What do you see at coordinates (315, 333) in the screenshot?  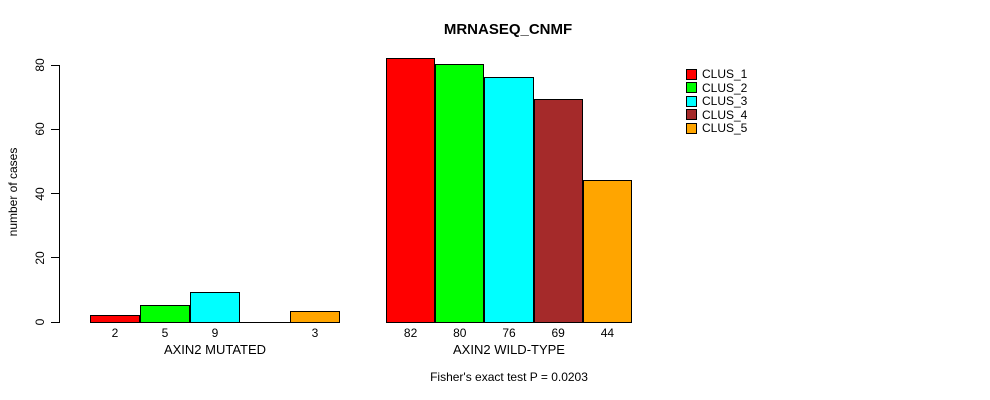 I see `bar-value-clus_5-group1: 3` at bounding box center [315, 333].